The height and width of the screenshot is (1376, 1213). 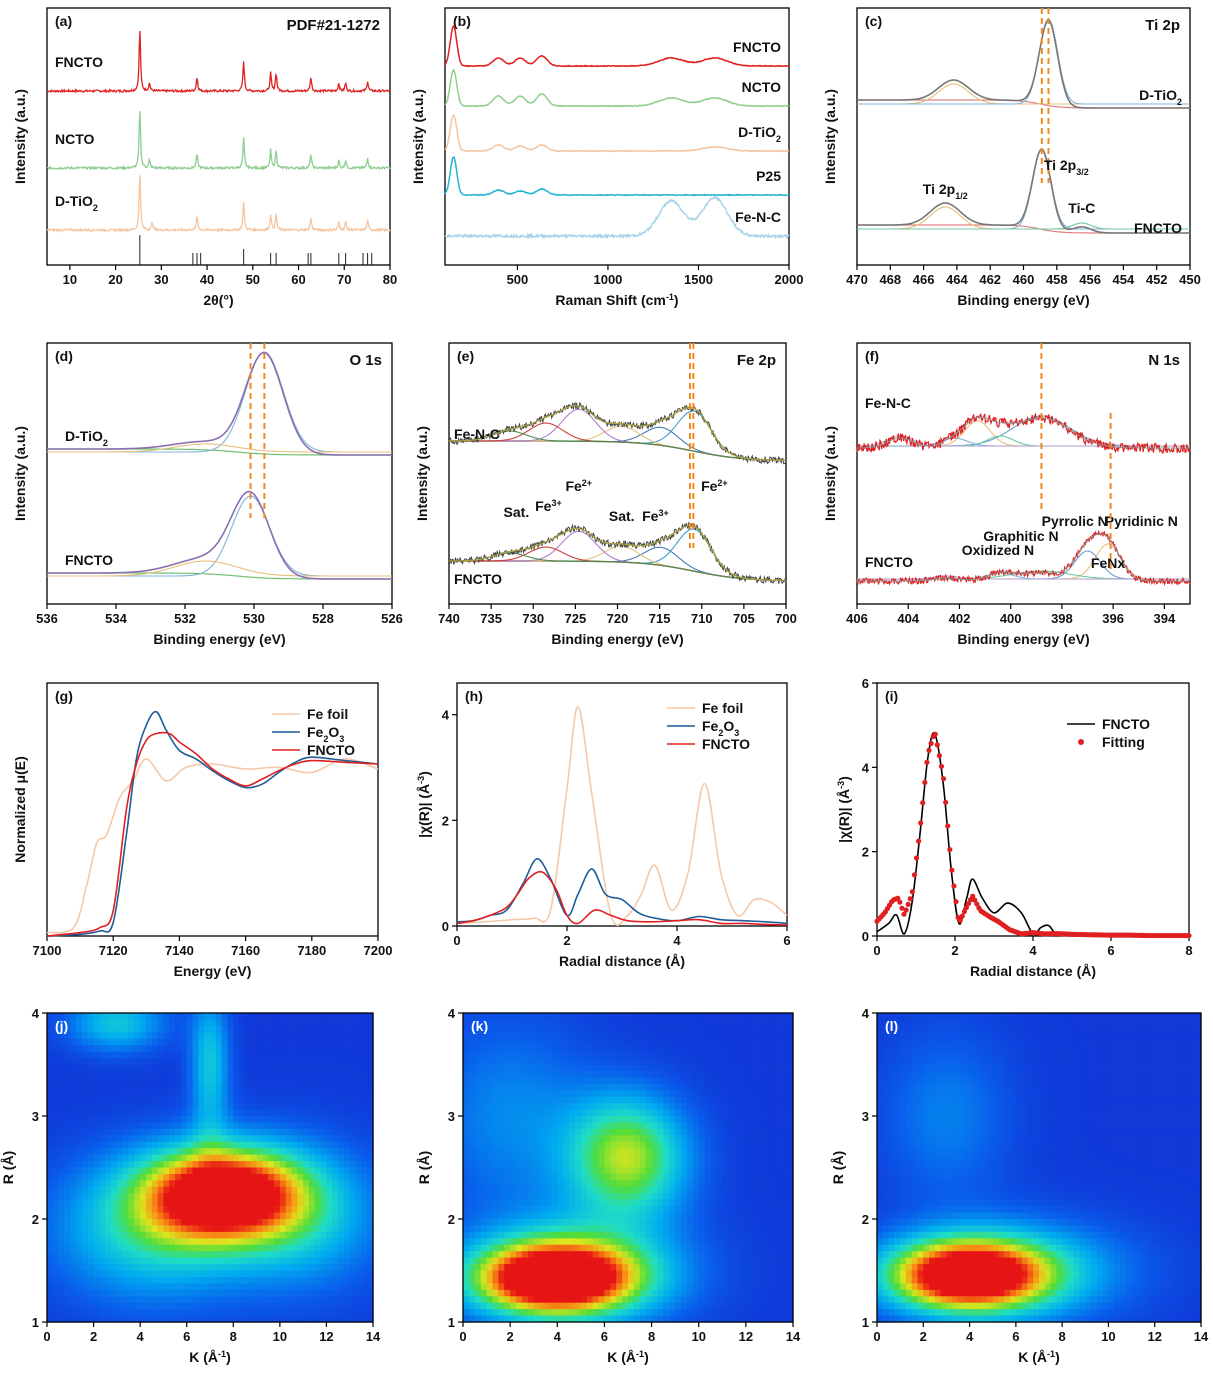 What do you see at coordinates (857, 618) in the screenshot?
I see `x-tick-label: 406` at bounding box center [857, 618].